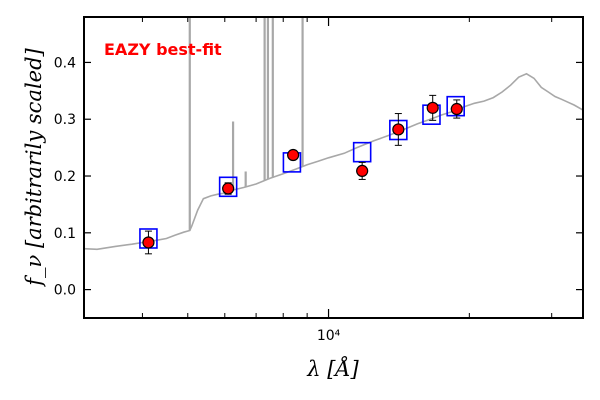 Image resolution: width=600 pixels, height=400 pixels. What do you see at coordinates (65, 63) in the screenshot?
I see `y-tick-label: 0.4` at bounding box center [65, 63].